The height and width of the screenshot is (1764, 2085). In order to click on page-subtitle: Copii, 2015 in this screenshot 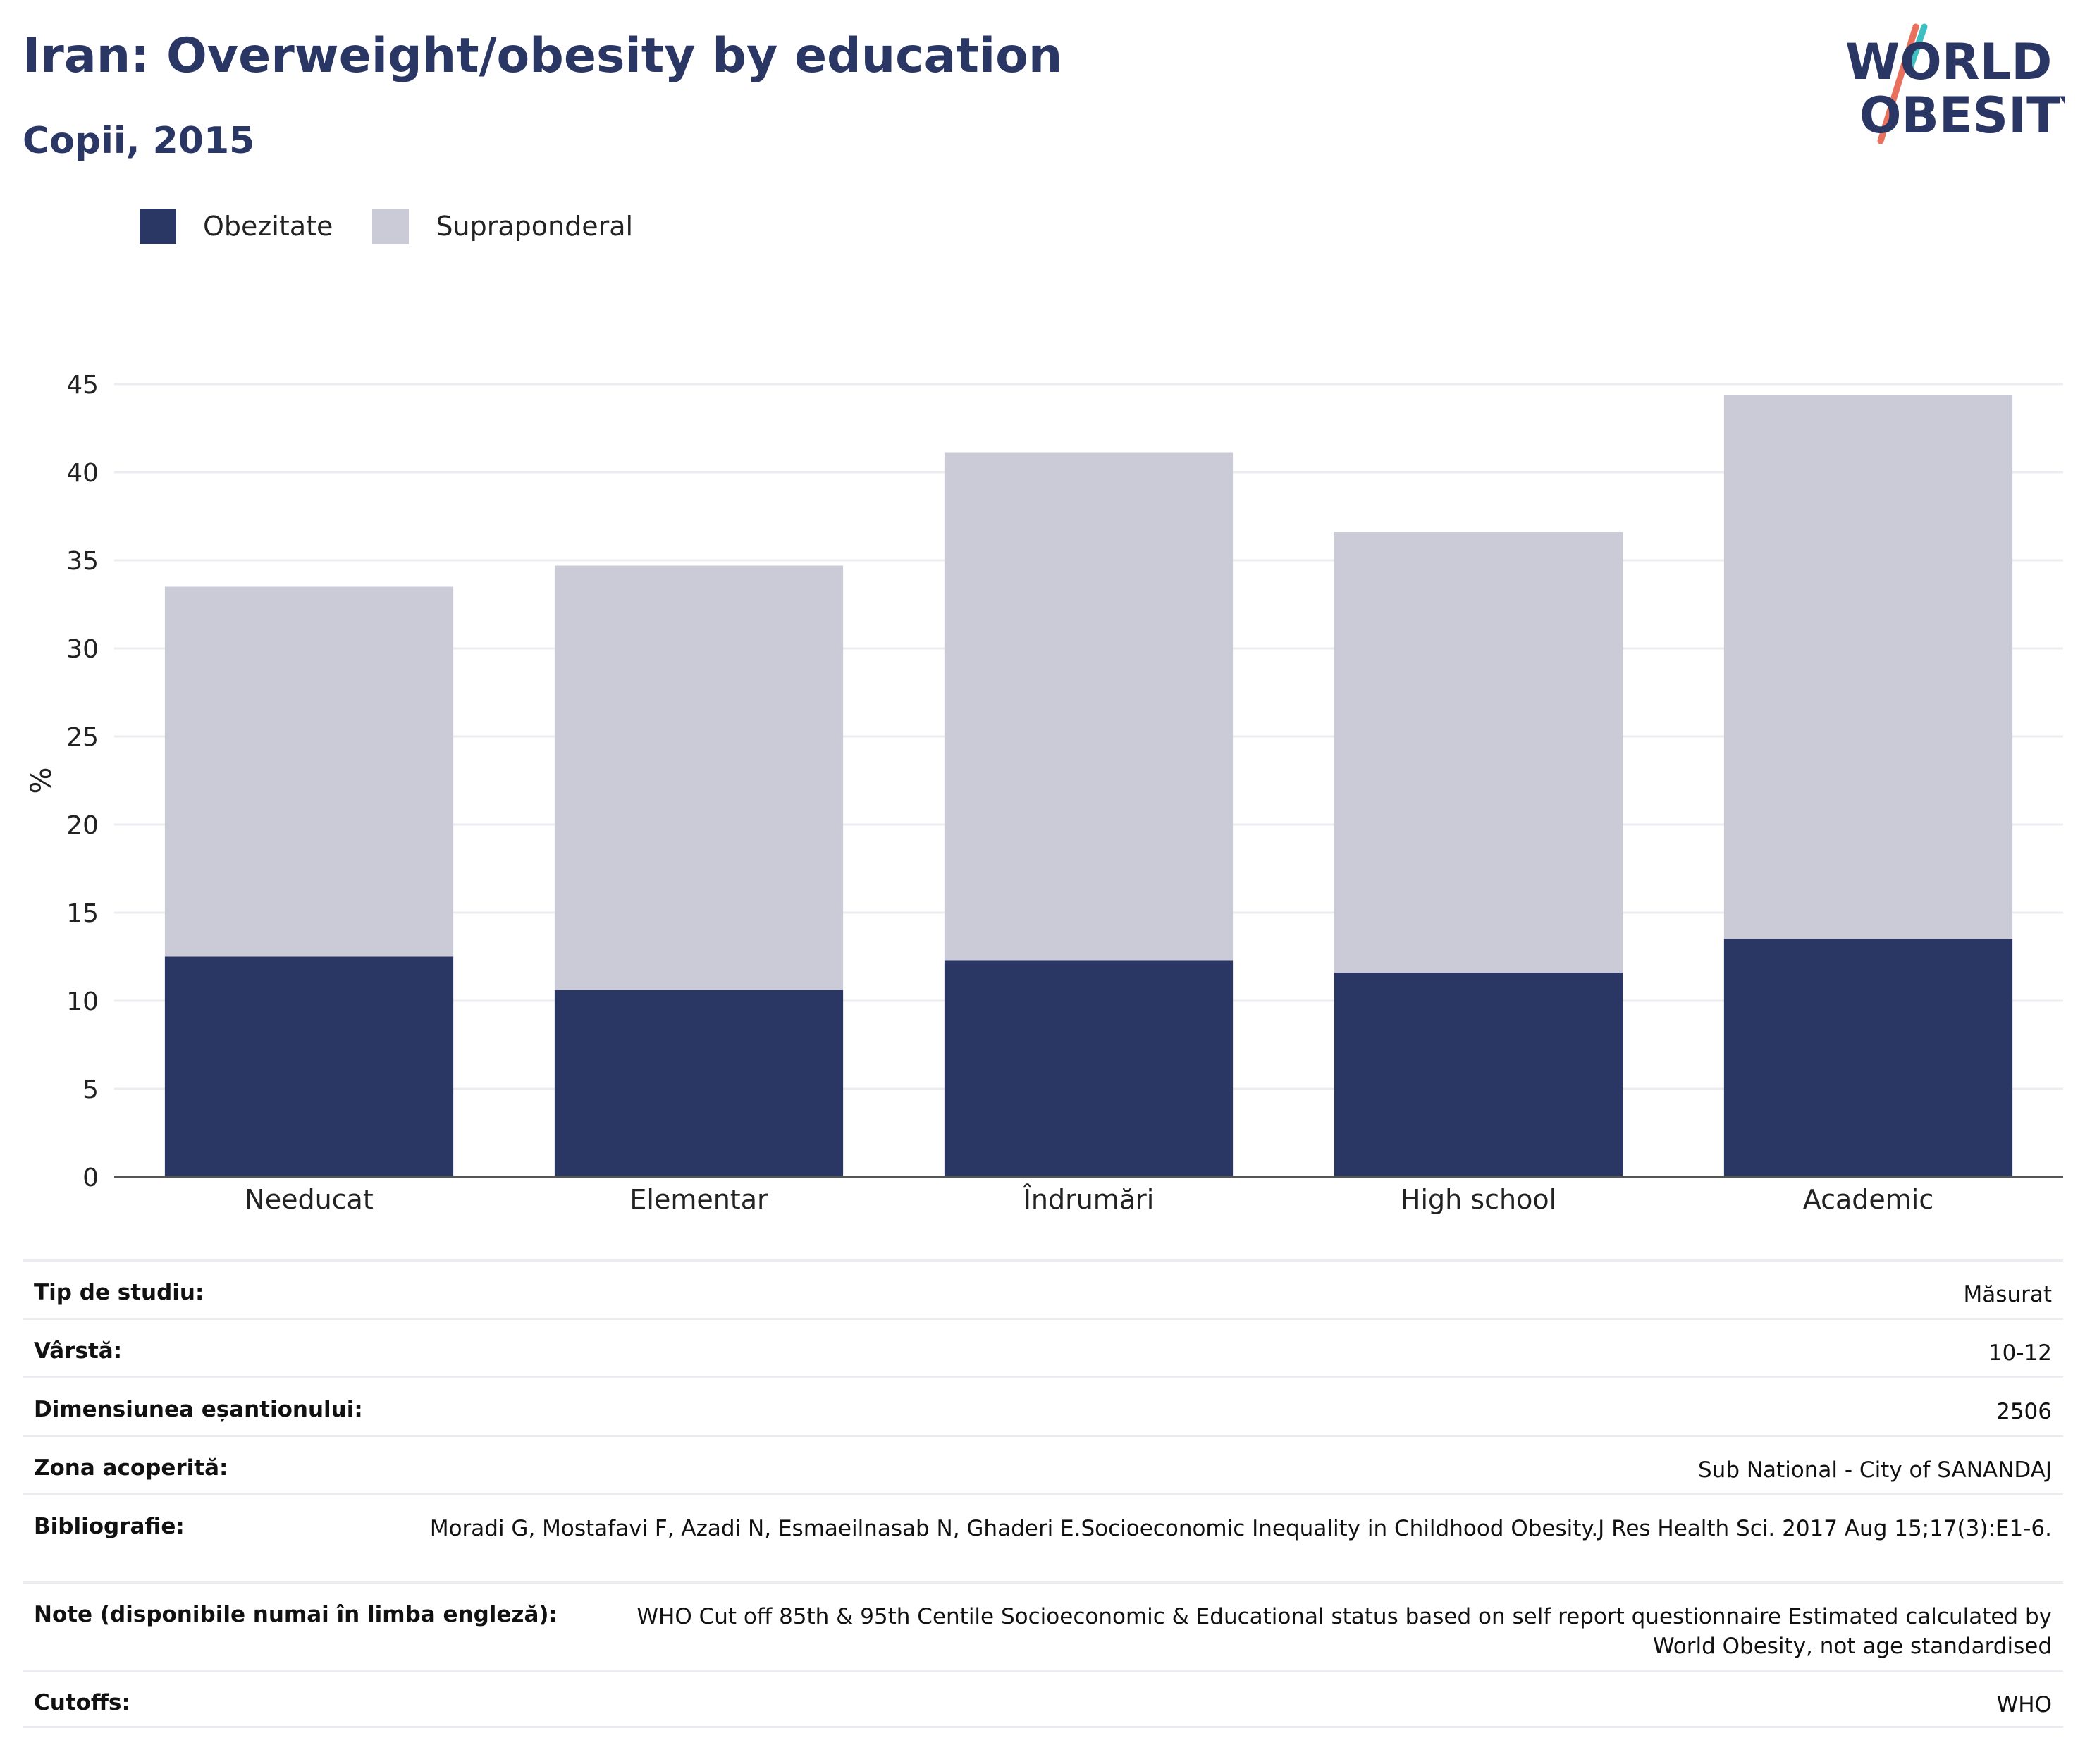, I will do `click(139, 141)`.